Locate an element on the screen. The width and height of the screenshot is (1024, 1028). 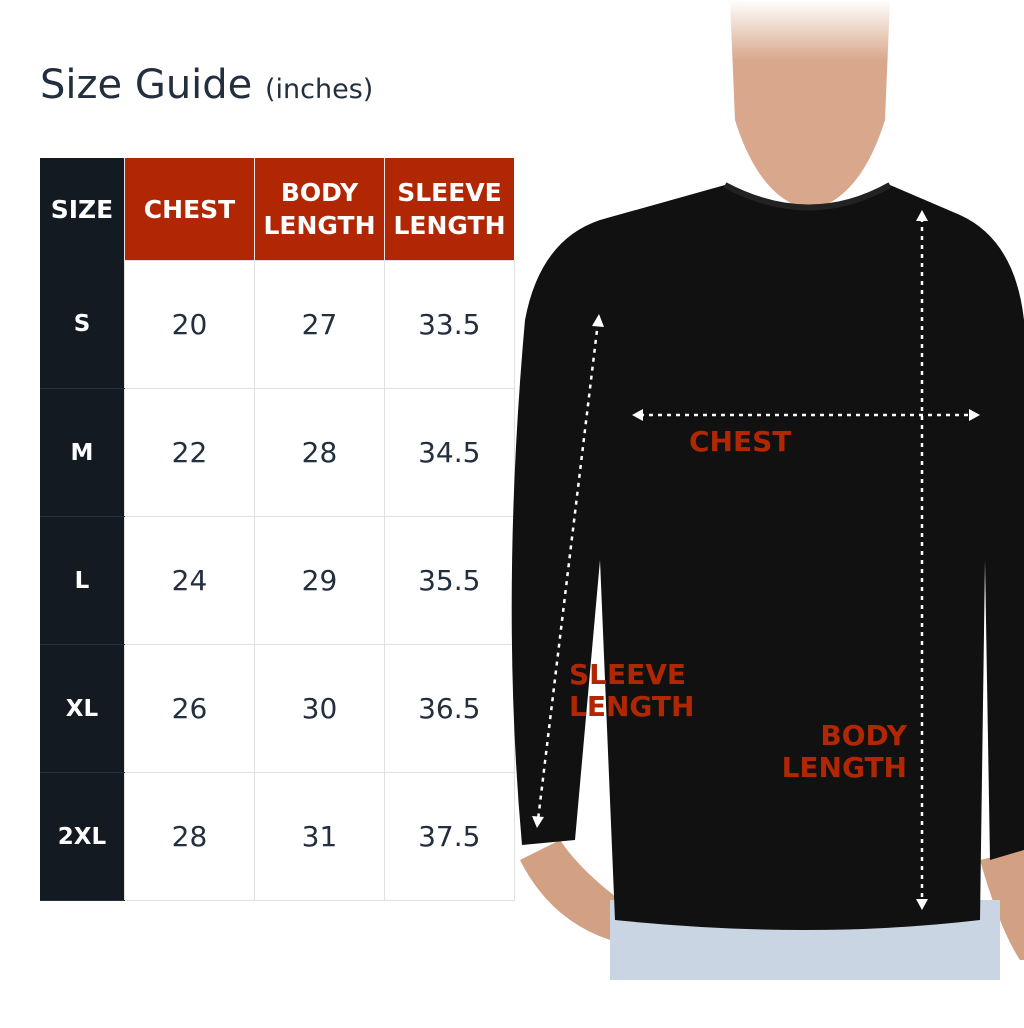
table-row: XL 26 30 36.5 is located at coordinates (277, 708).